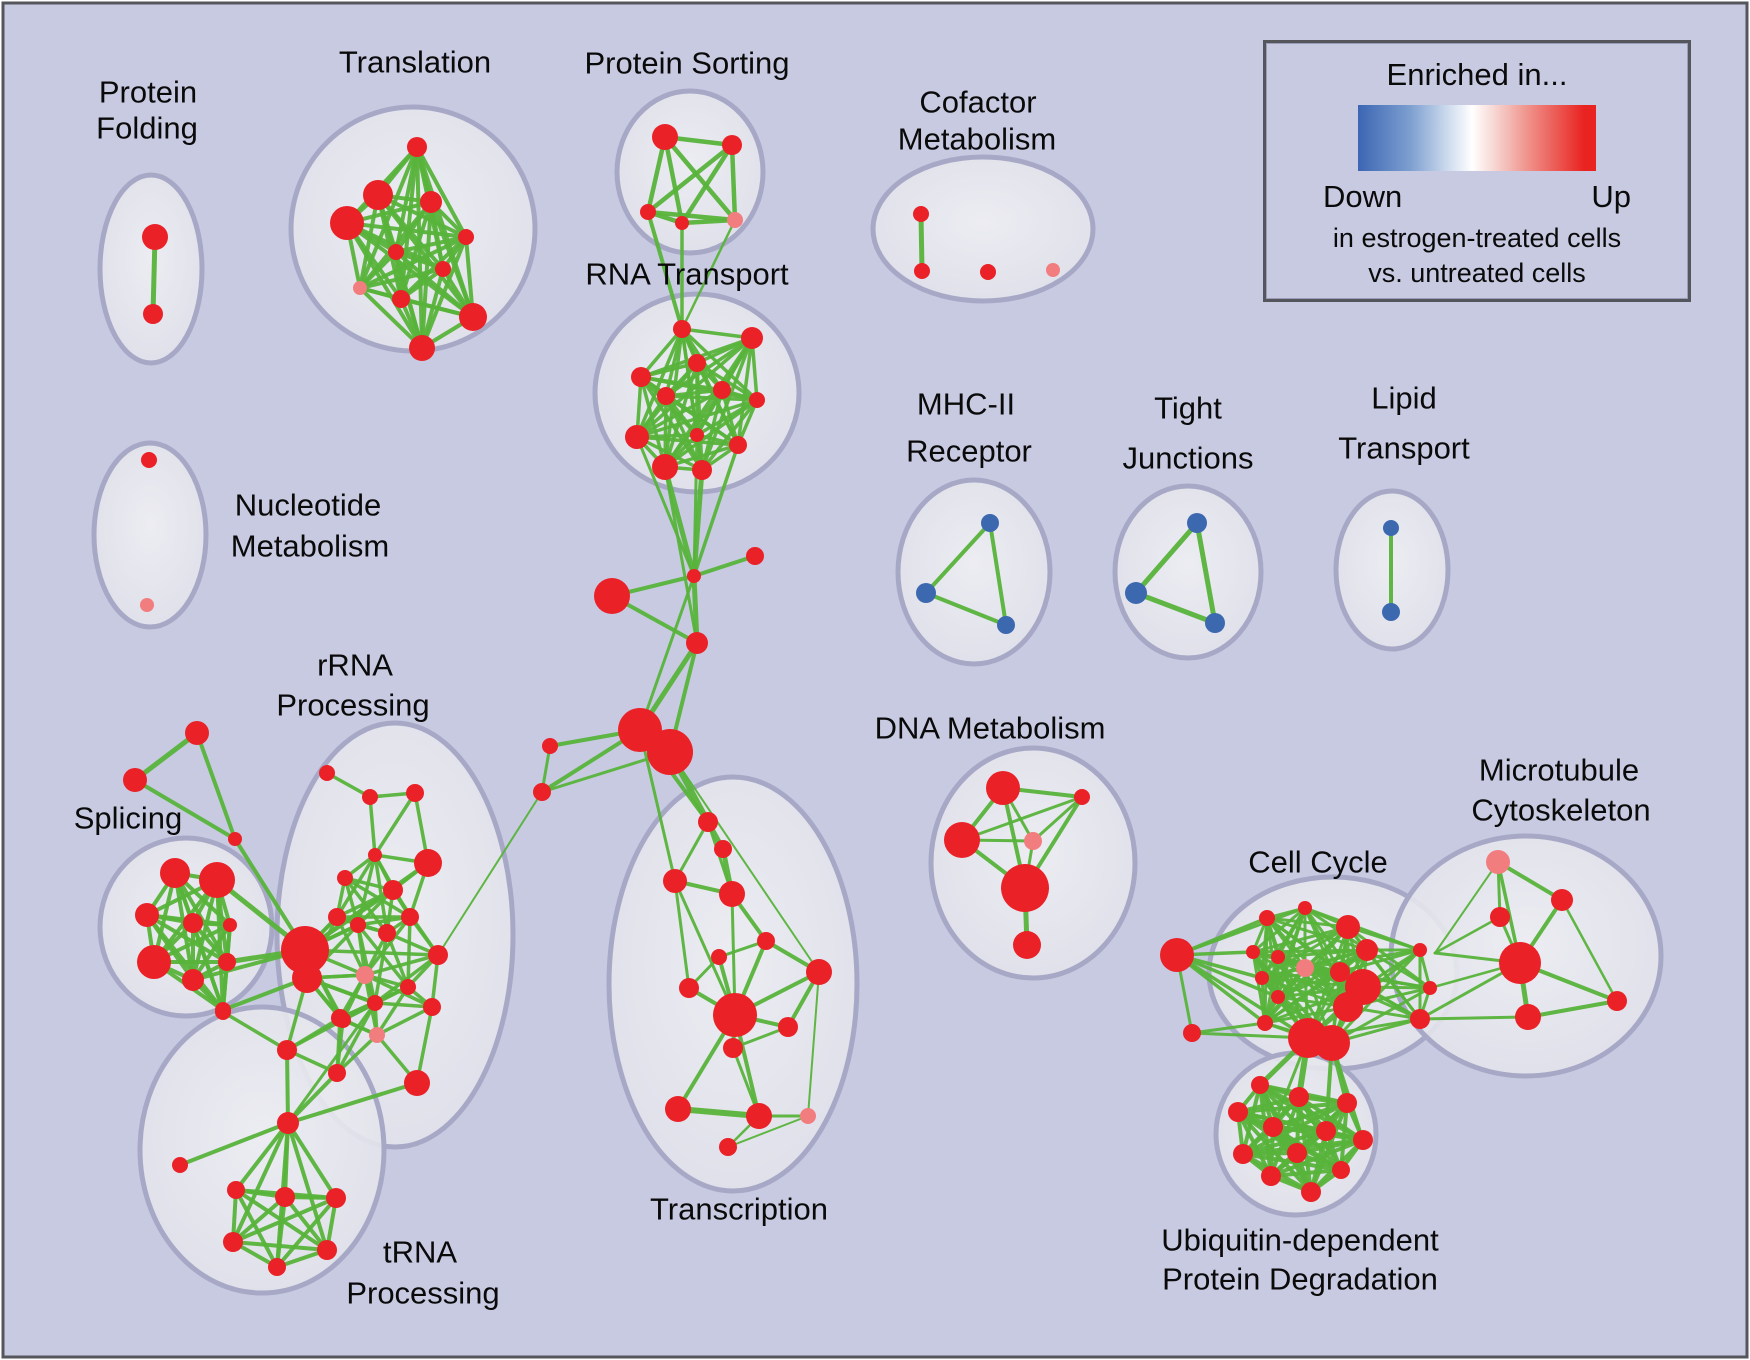 Image resolution: width=1750 pixels, height=1360 pixels. I want to click on cluster-label-nucleotide-metabolism: Nucleotide, so click(308, 505).